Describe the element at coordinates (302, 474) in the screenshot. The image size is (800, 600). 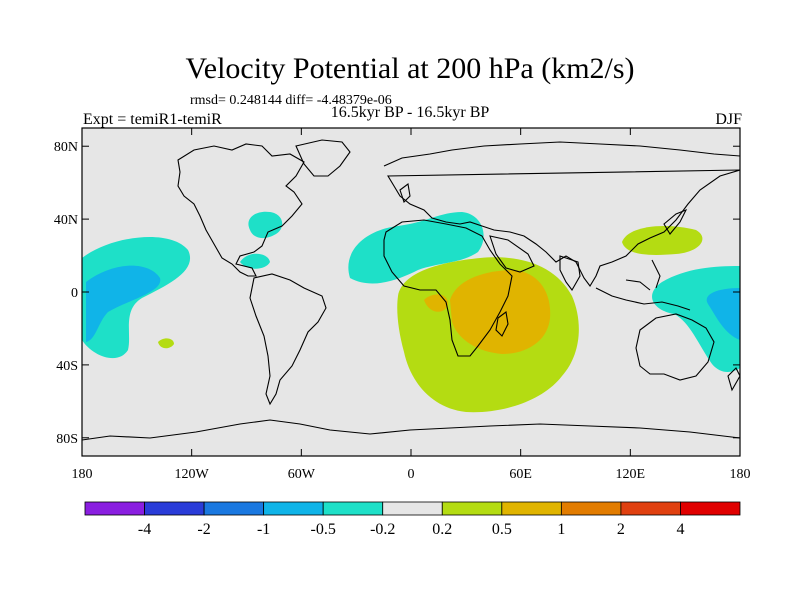
I see `lon-tick-label: 60W` at that location.